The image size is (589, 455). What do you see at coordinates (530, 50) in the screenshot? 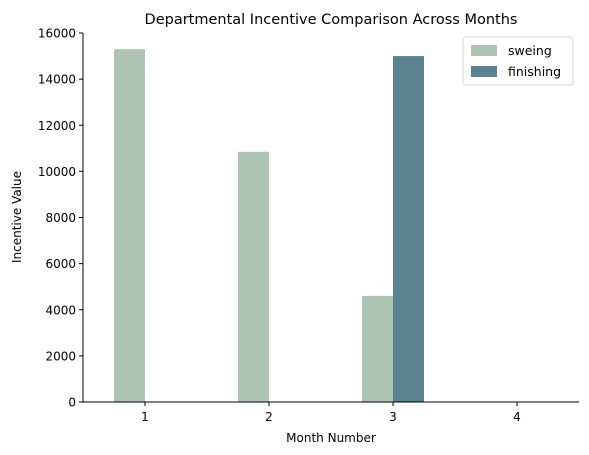
I see `legend-label-sweing: sweing` at bounding box center [530, 50].